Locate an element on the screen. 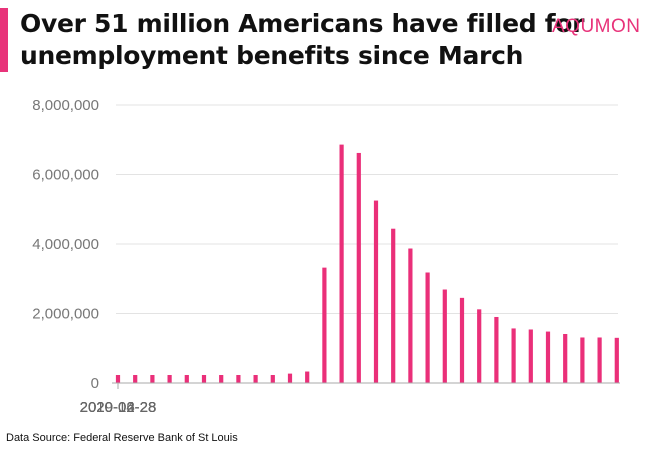 This screenshot has width=664, height=459. y-tick-label: 4,000,000 is located at coordinates (65, 244).